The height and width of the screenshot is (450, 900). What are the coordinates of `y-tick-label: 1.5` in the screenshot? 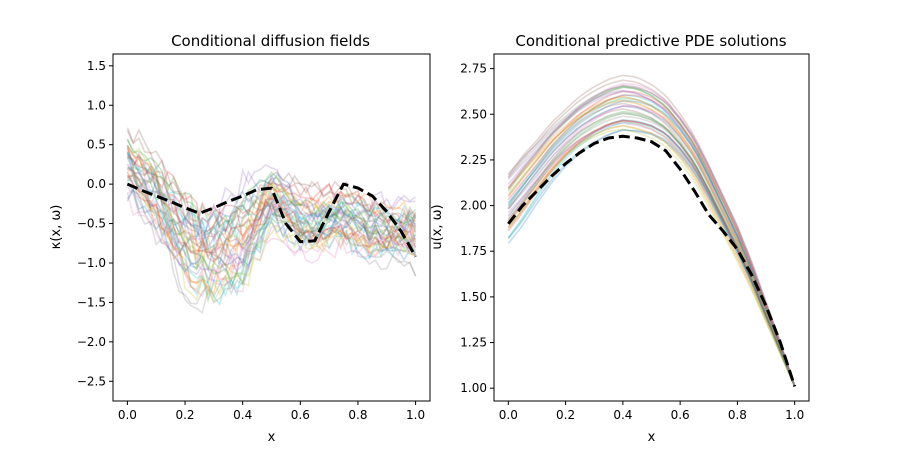 It's located at (96, 66).